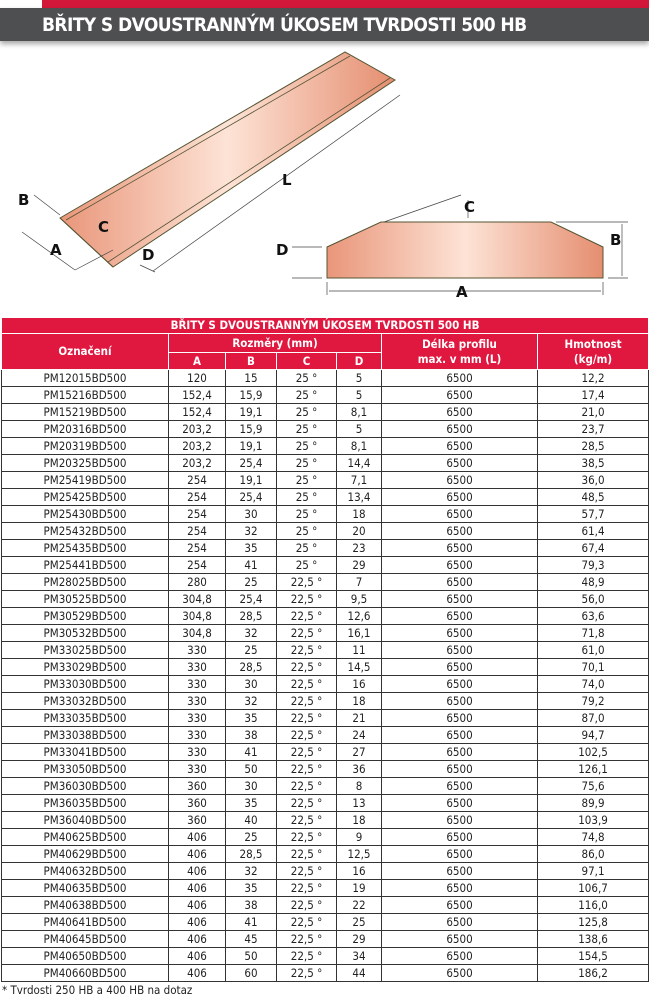 The width and height of the screenshot is (649, 1000). I want to click on cell-designation: PM20325BD500, so click(85, 463).